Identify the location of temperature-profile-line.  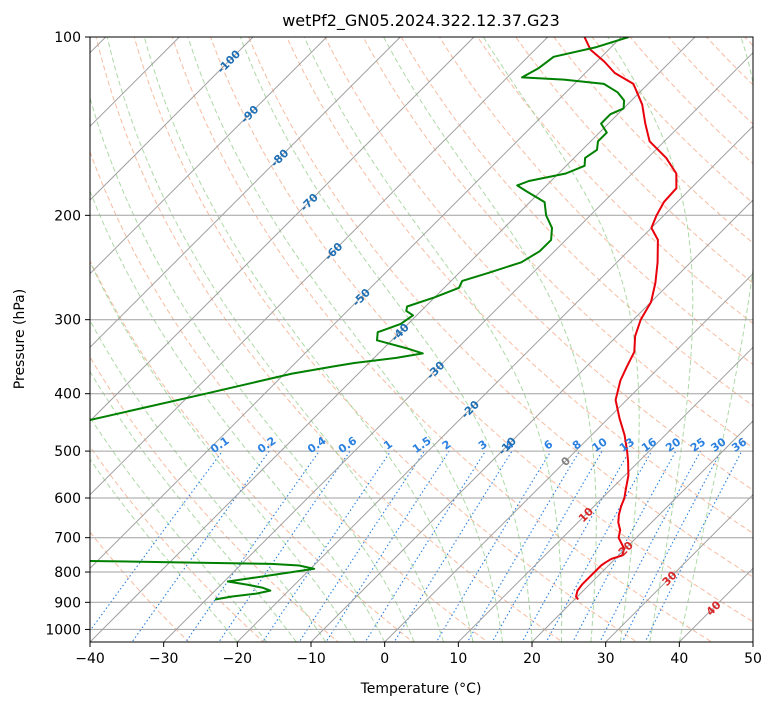
(626, 319).